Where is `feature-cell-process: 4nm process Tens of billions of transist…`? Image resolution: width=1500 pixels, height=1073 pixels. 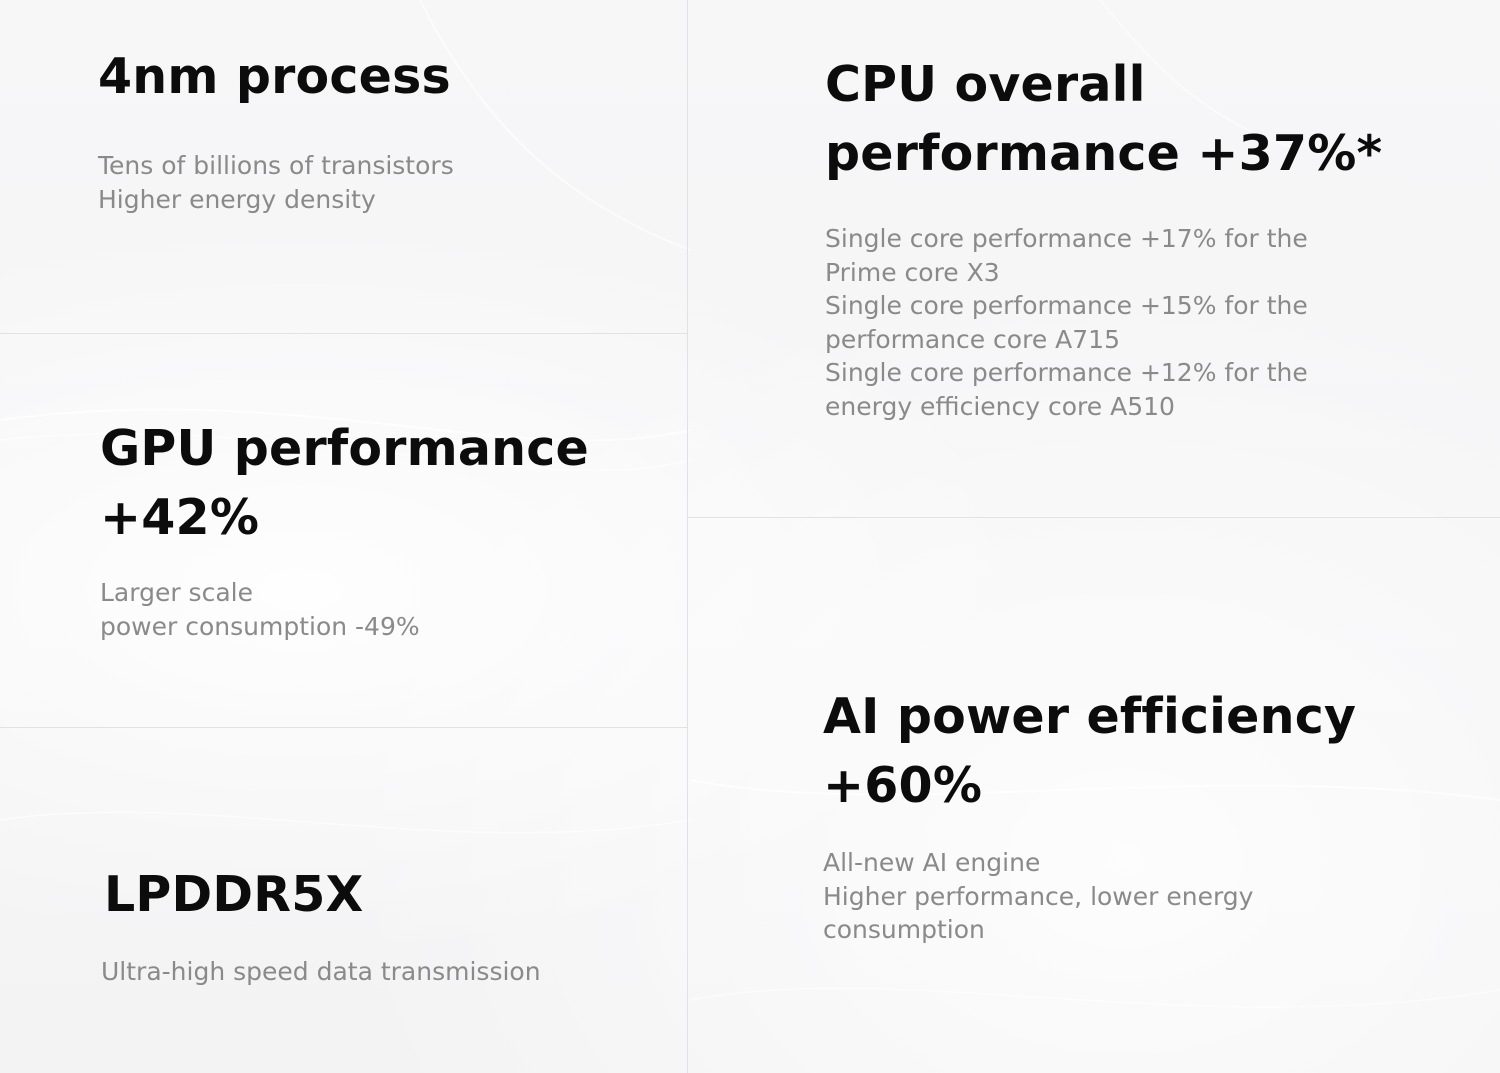 feature-cell-process: 4nm process Tens of billions of transist… is located at coordinates (276, 129).